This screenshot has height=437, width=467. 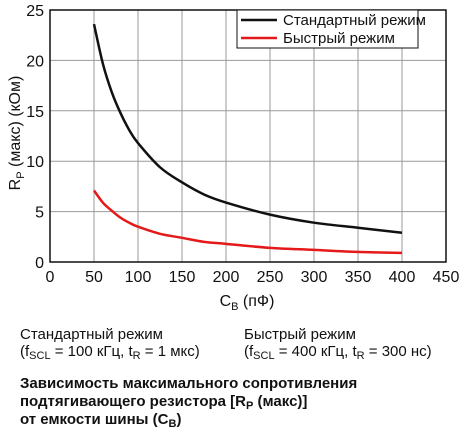 I want to click on x-tick-label: 450, so click(x=446, y=277).